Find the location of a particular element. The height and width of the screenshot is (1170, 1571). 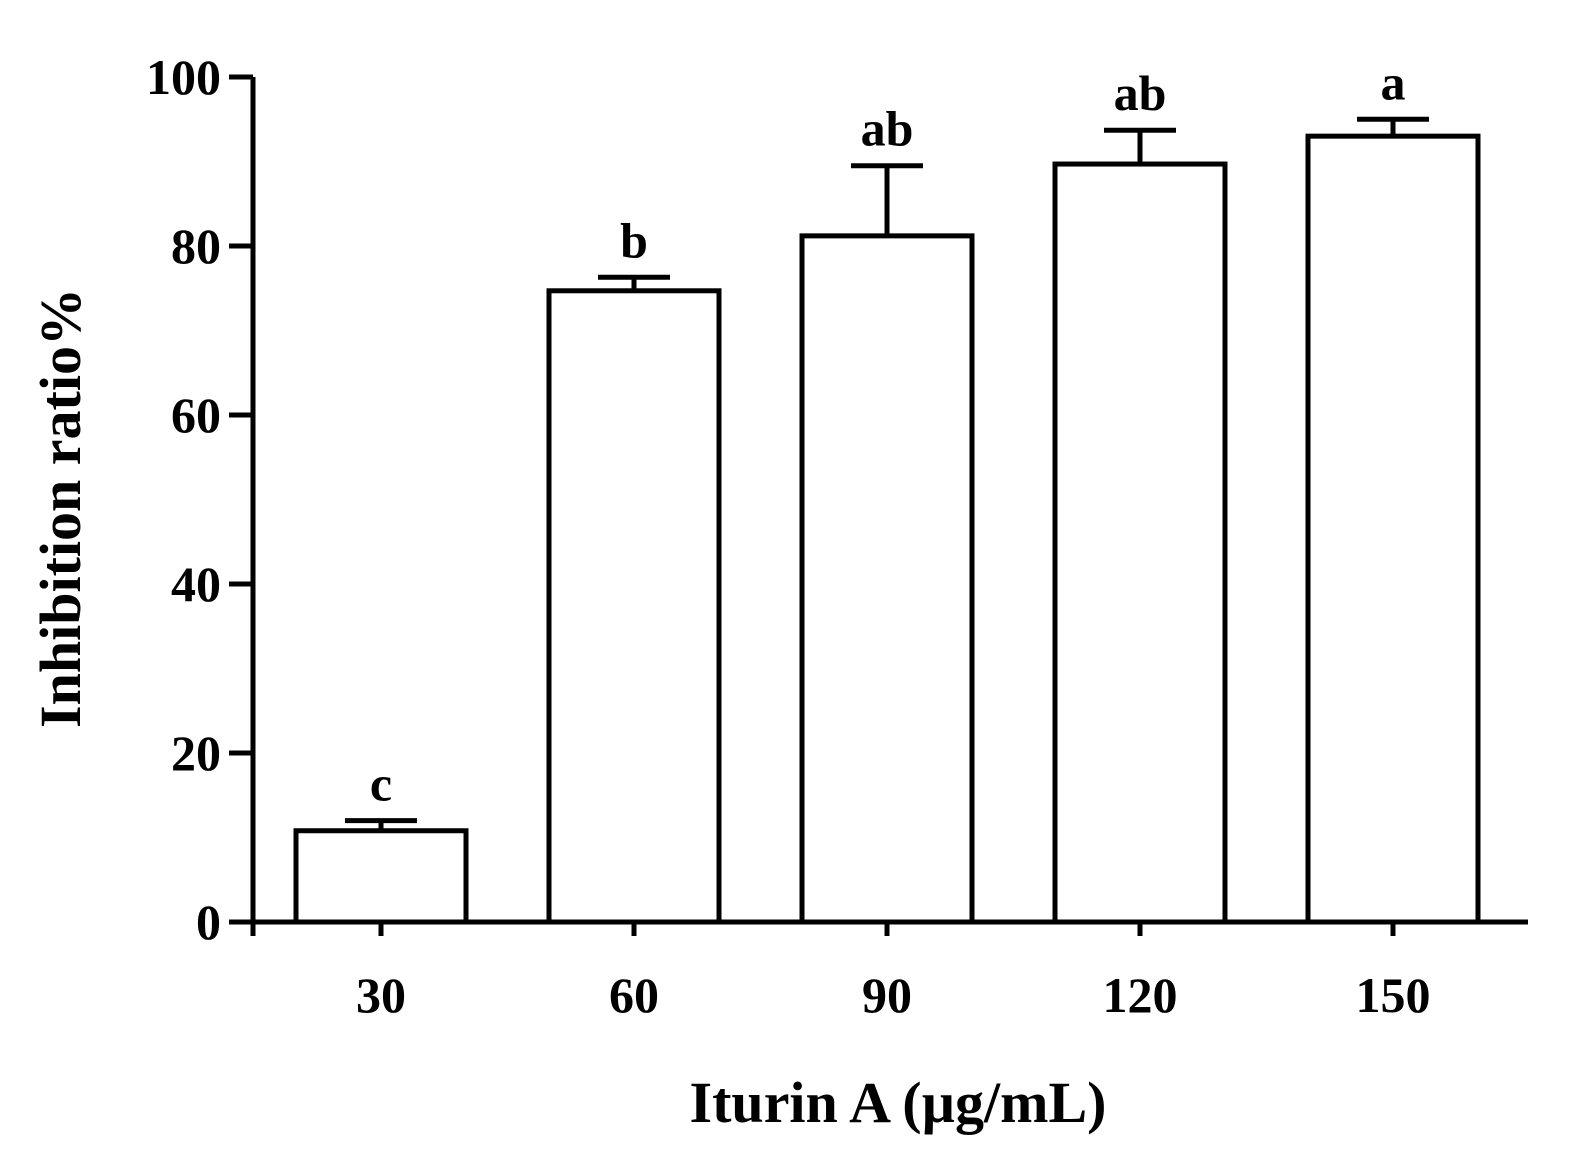

x-tick-label-120: 120 is located at coordinates (1140, 995).